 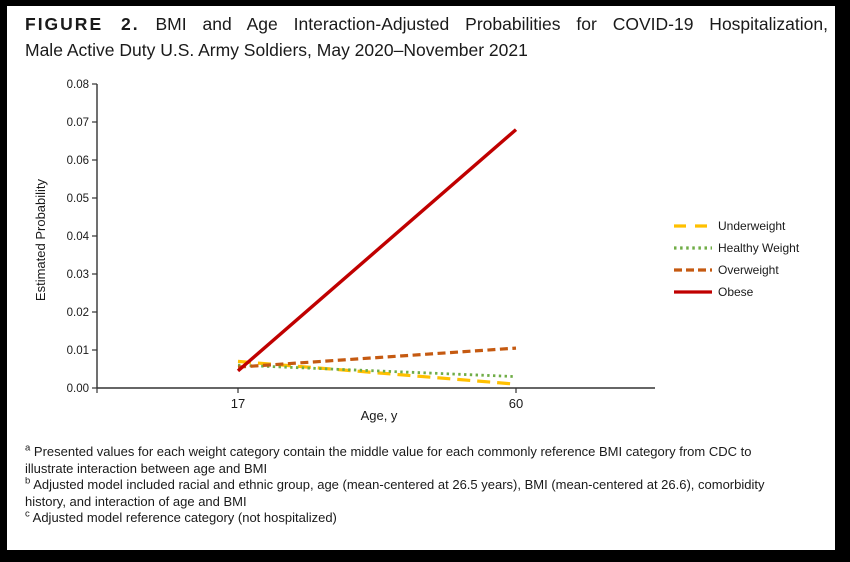 What do you see at coordinates (82, 24) in the screenshot?
I see `figure-label: FIGURE 2.` at bounding box center [82, 24].